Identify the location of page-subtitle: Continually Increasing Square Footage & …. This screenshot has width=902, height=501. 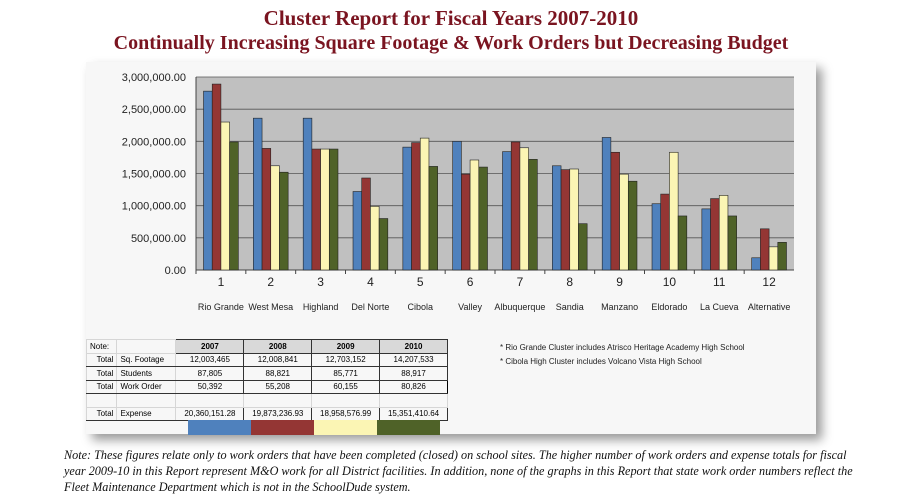
(451, 43).